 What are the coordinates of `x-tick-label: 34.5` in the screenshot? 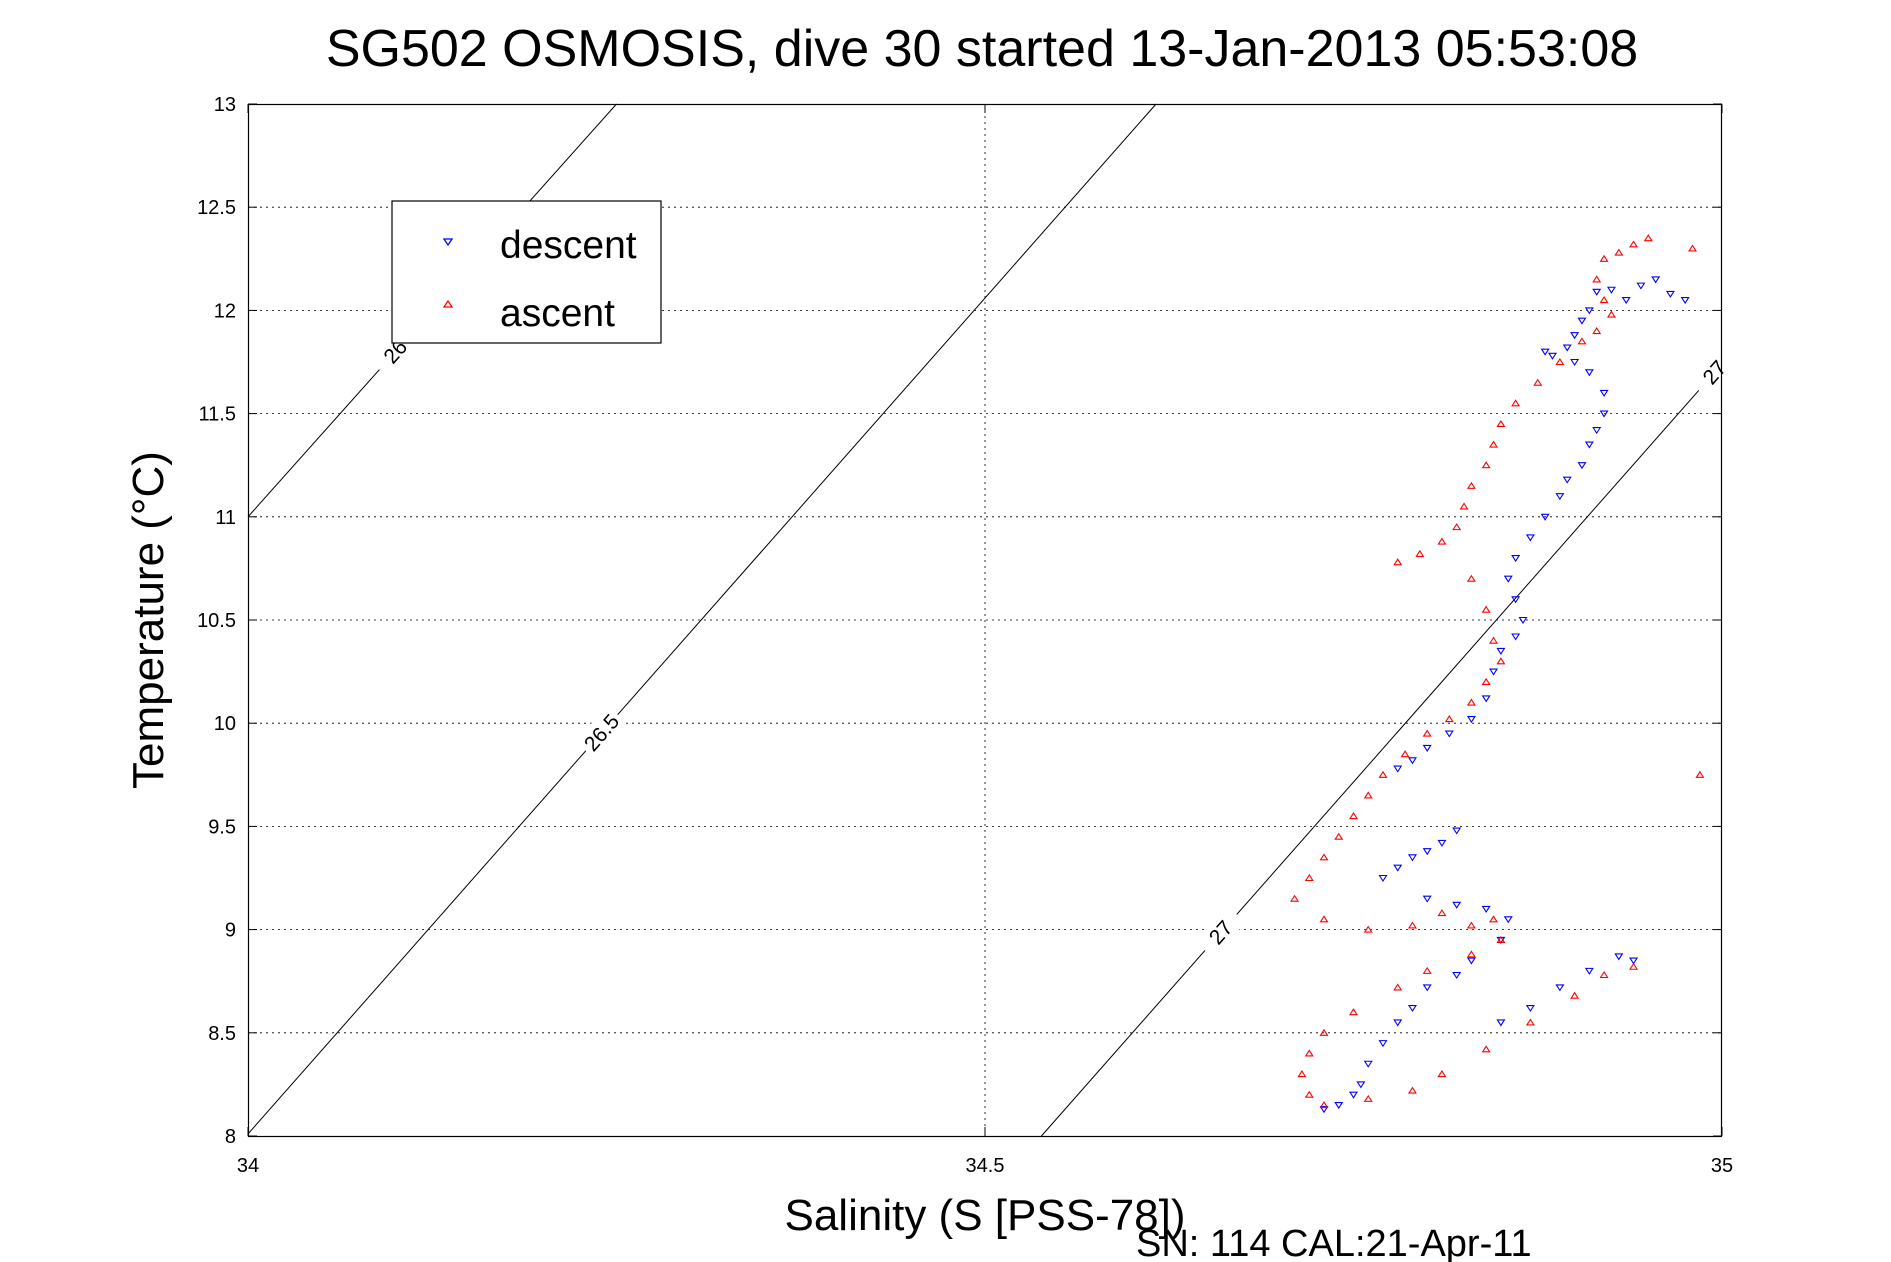 It's located at (985, 1166).